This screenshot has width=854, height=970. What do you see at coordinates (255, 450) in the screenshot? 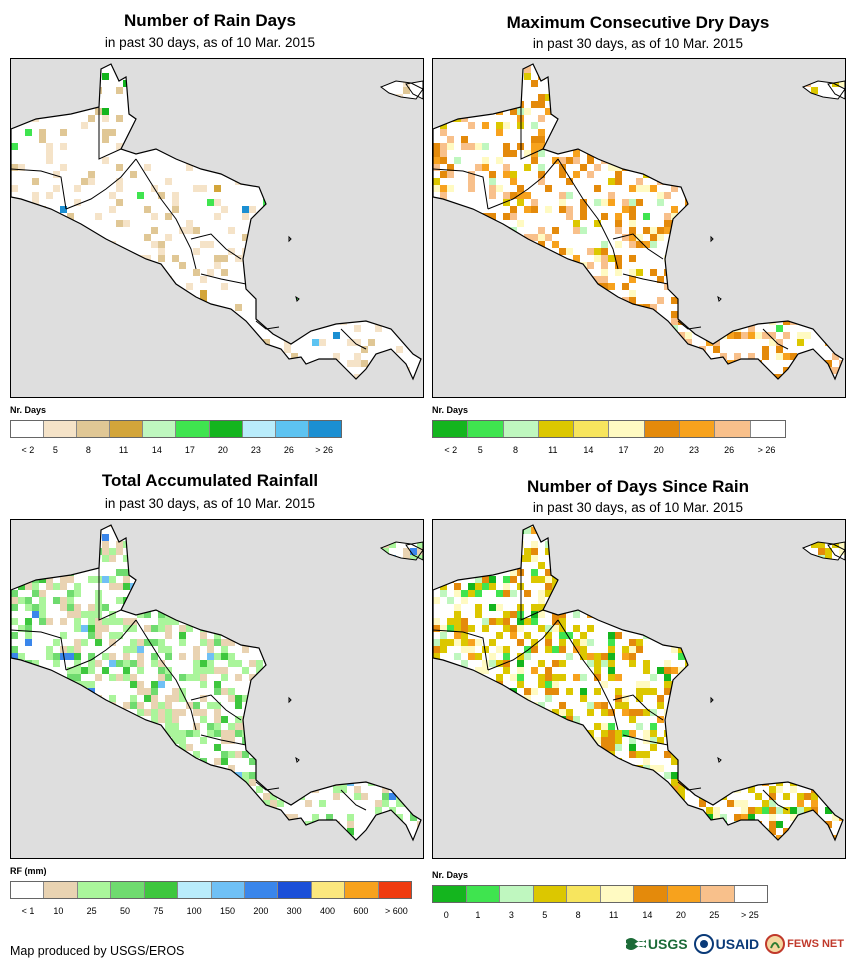
I see `legend-label: 23` at bounding box center [255, 450].